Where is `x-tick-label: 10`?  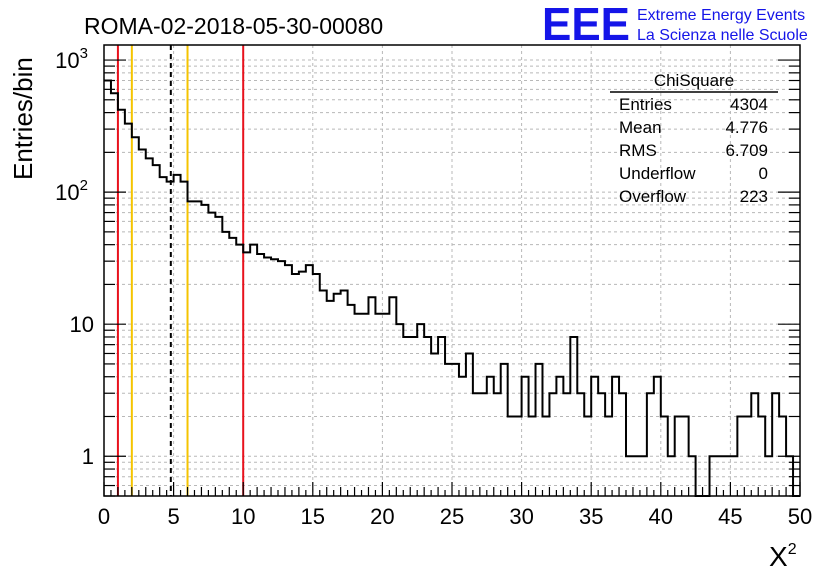
x-tick-label: 10 is located at coordinates (243, 516).